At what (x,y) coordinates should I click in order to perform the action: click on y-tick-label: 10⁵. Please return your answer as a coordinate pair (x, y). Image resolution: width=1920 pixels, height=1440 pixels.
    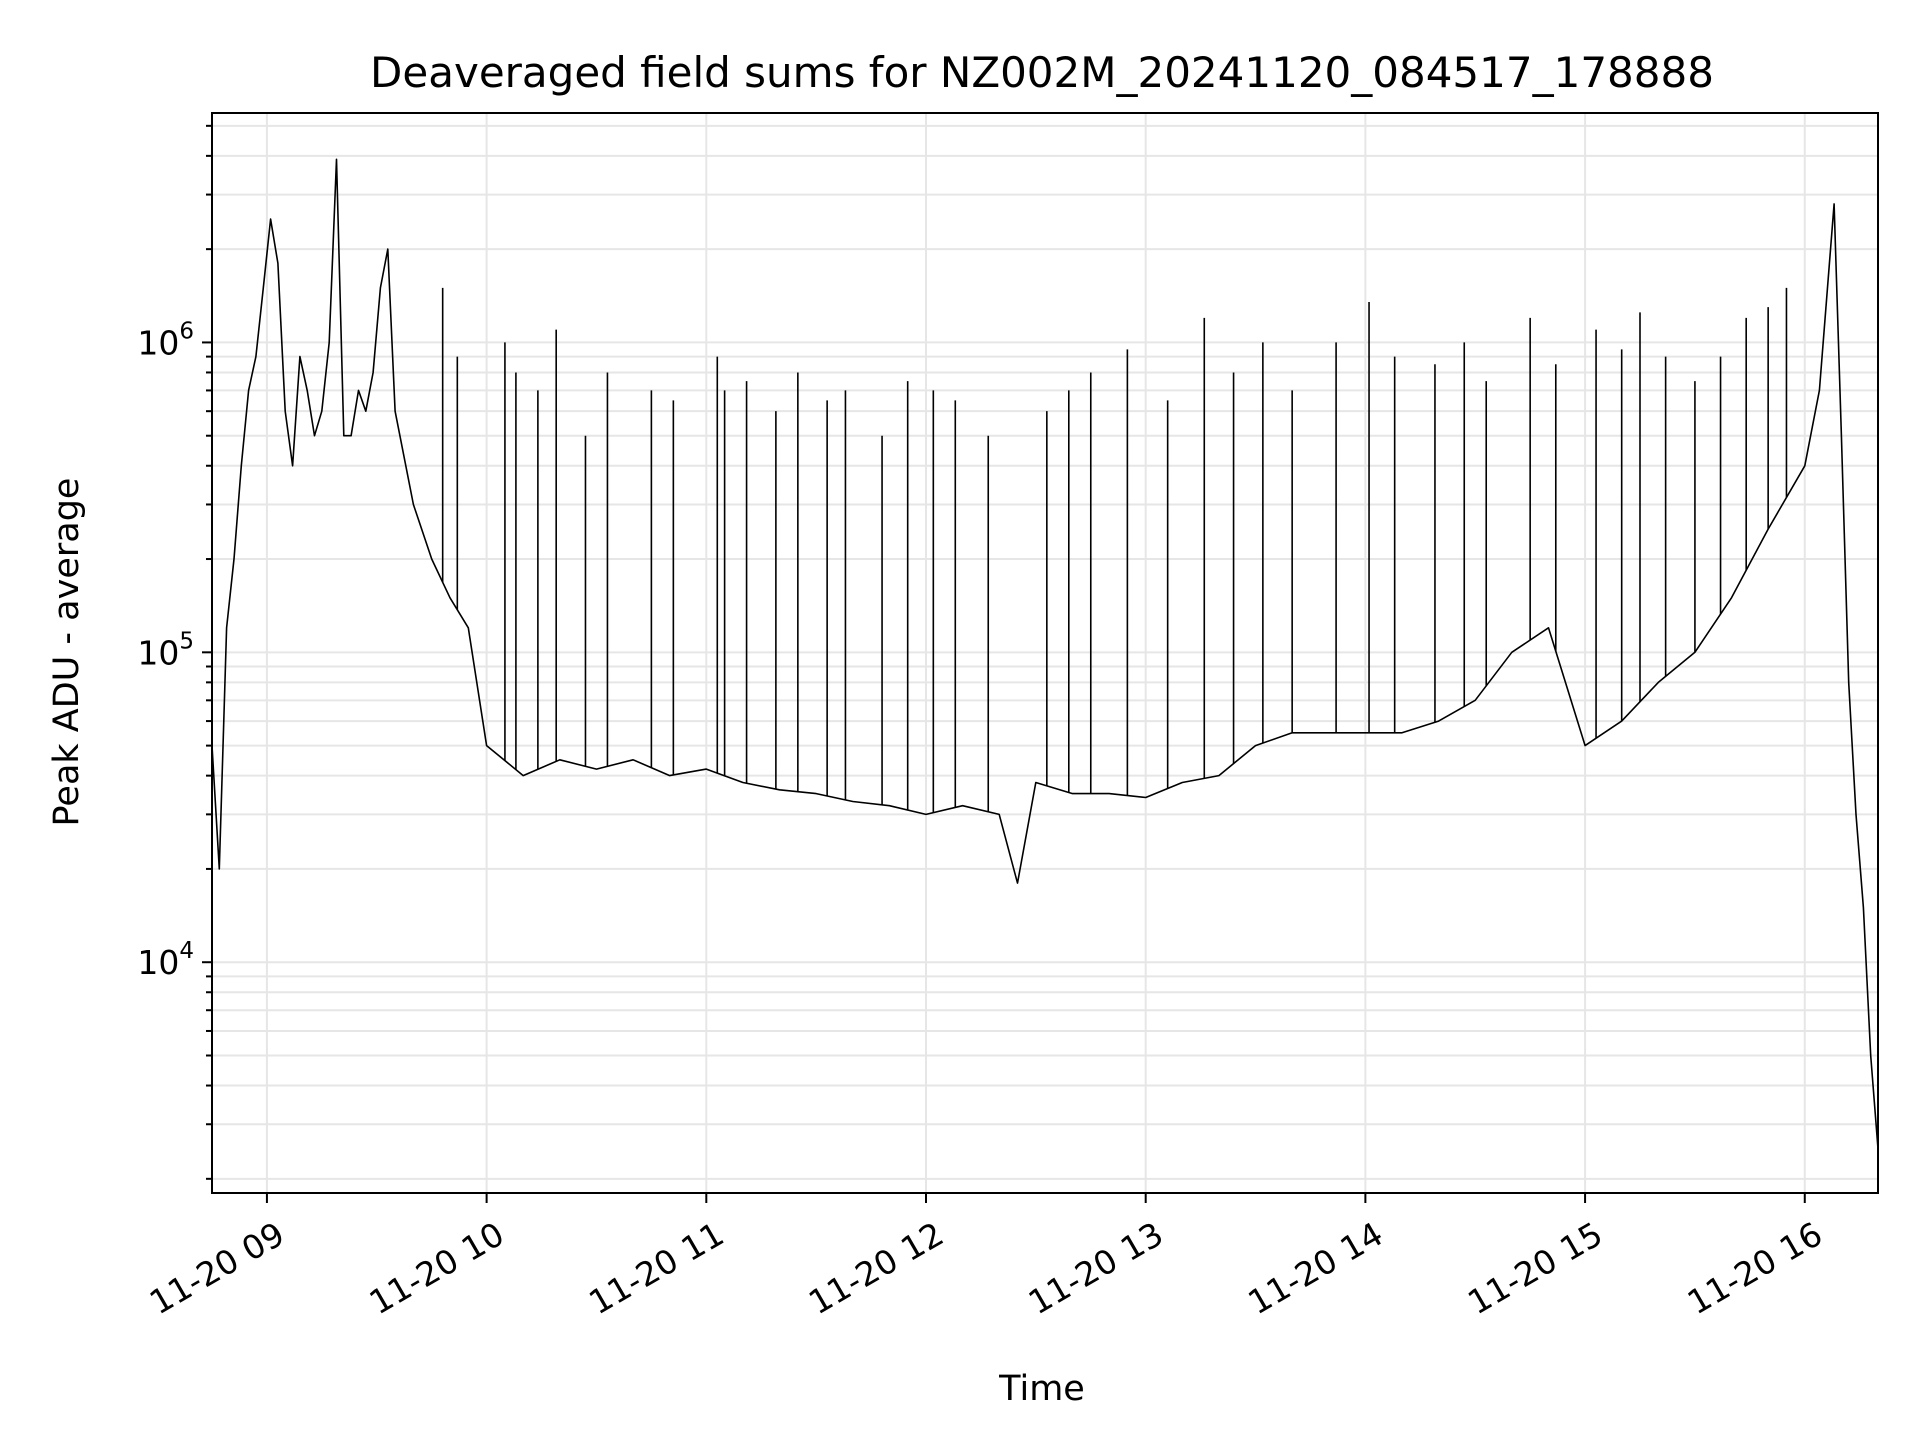
    Looking at the image, I should click on (165, 650).